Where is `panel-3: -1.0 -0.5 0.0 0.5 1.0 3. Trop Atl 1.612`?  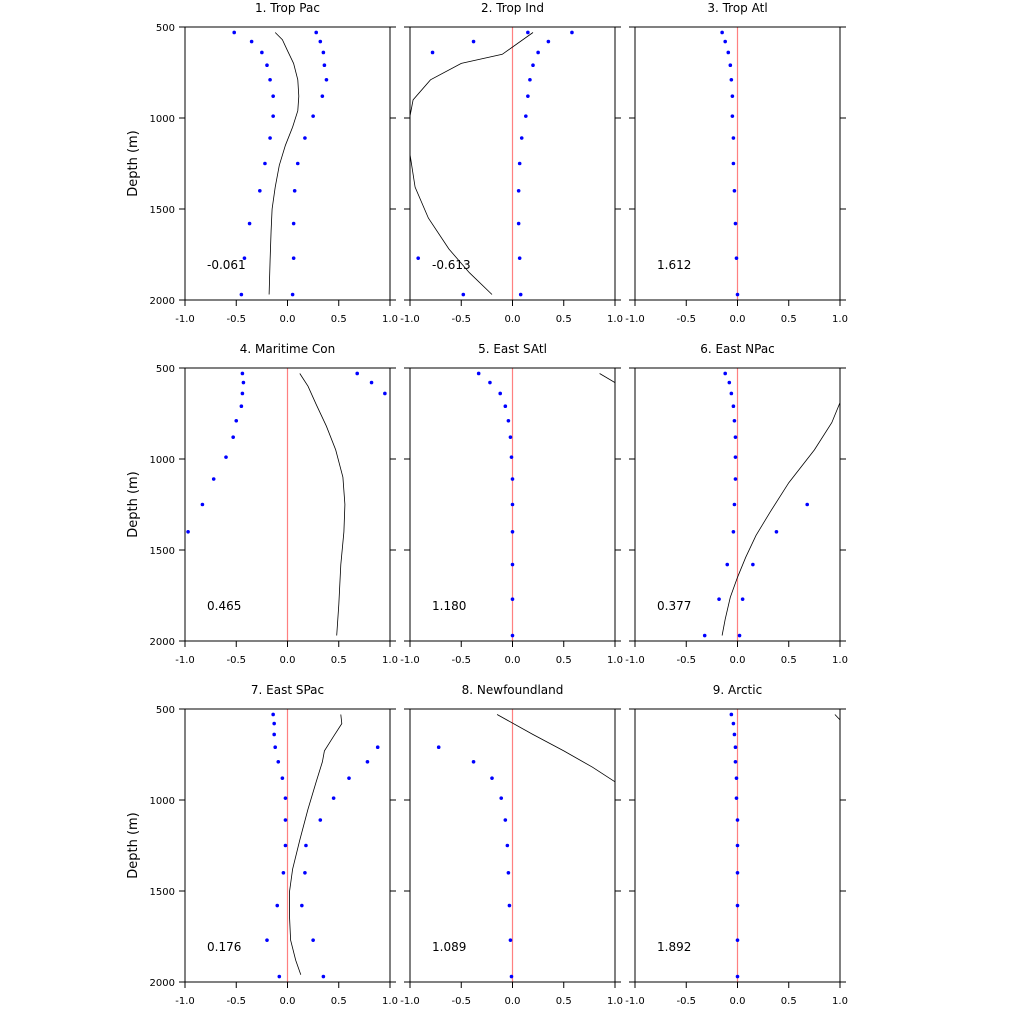 panel-3: -1.0 -0.5 0.0 0.5 1.0 3. Trop Atl 1.612 is located at coordinates (736, 163).